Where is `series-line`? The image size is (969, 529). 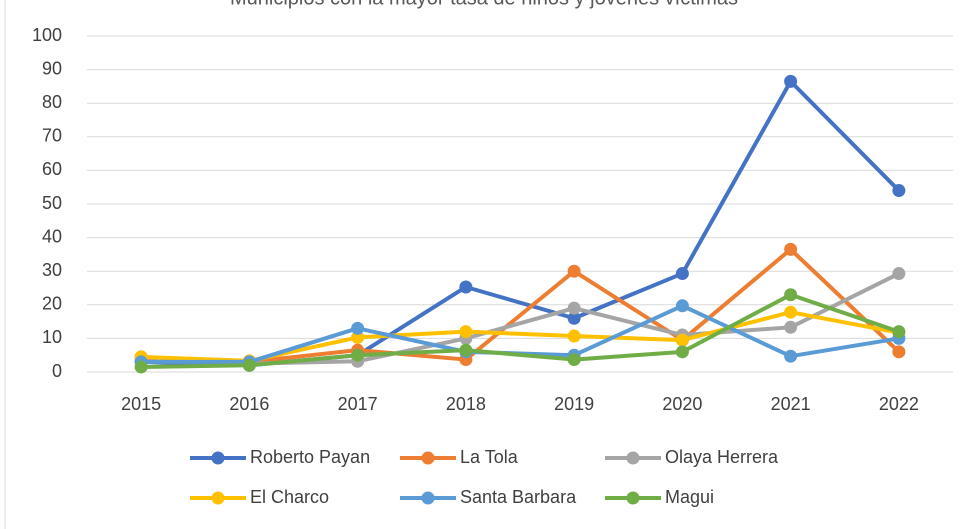
series-line is located at coordinates (520, 330).